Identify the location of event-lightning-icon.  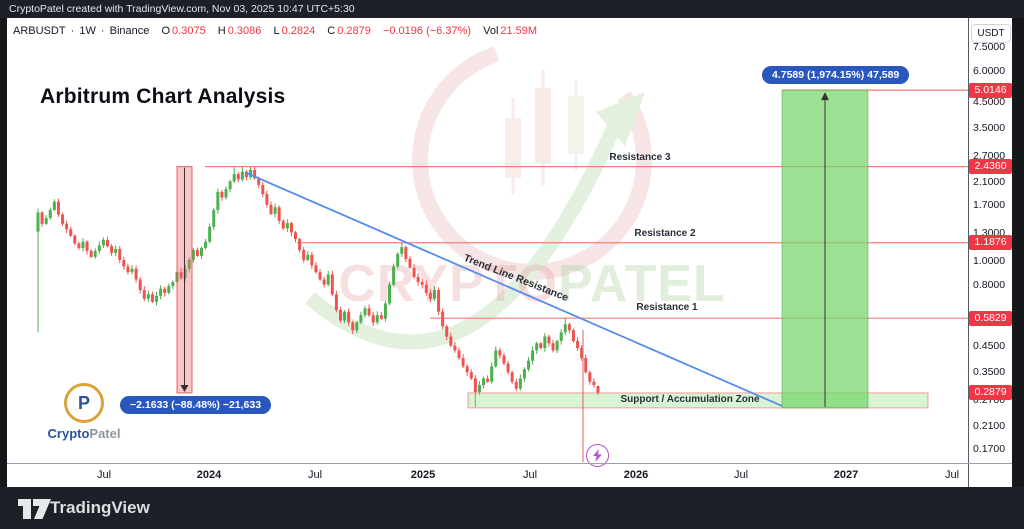
(597, 455).